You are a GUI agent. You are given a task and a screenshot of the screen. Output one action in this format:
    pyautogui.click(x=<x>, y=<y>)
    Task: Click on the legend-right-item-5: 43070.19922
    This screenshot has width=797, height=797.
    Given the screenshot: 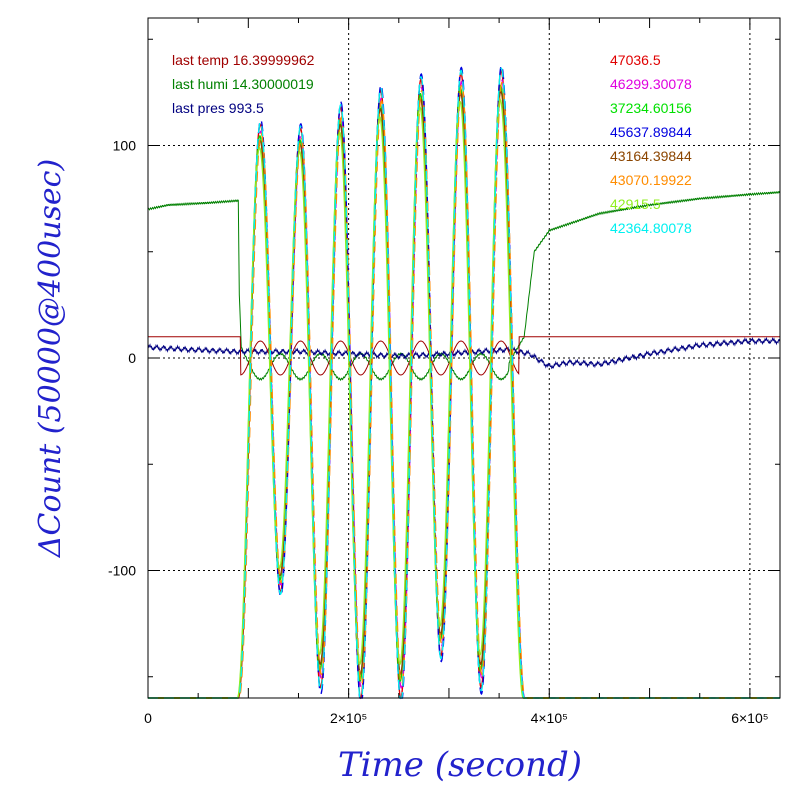 What is the action you would take?
    pyautogui.click(x=651, y=180)
    